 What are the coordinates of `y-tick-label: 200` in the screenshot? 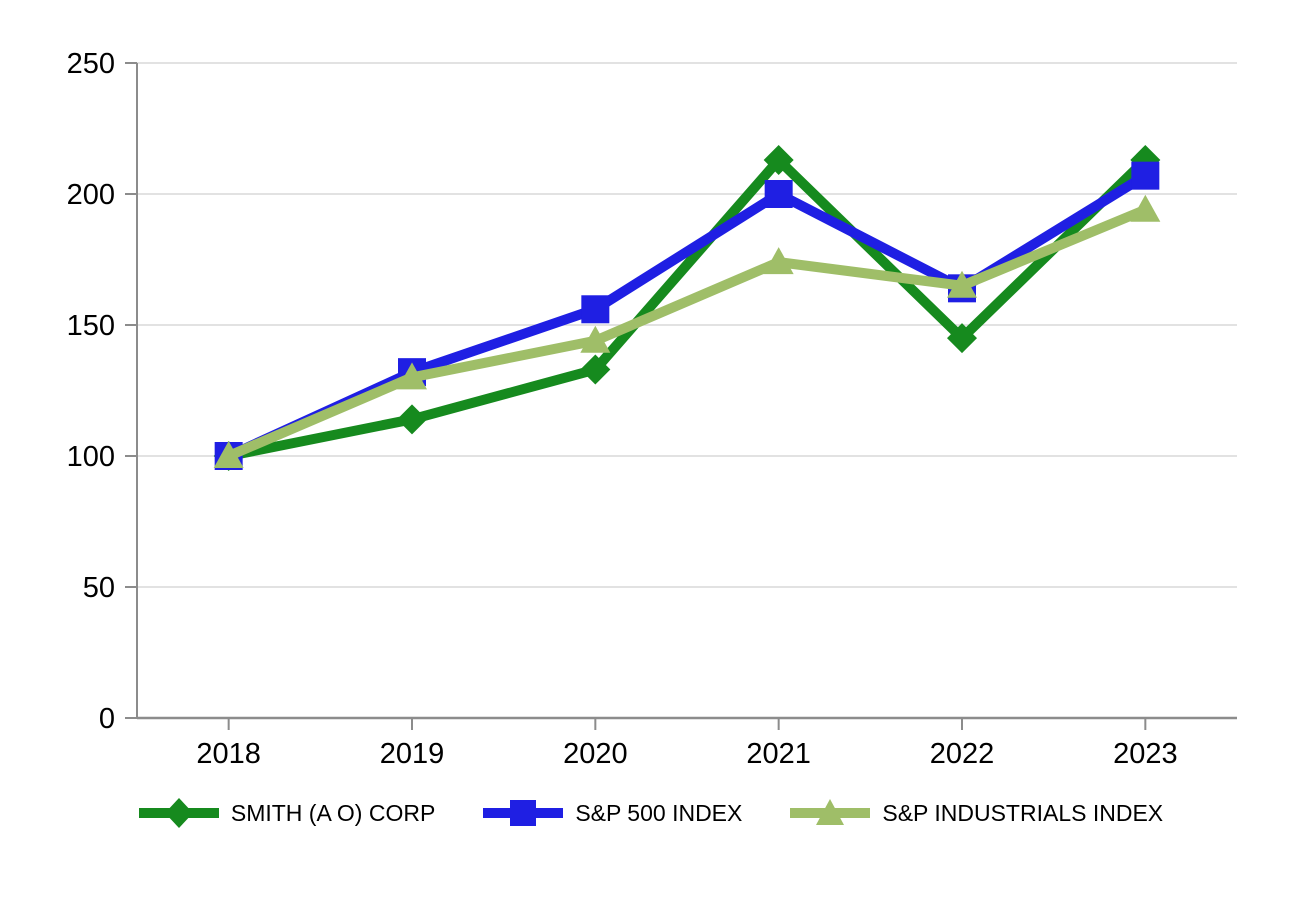 It's located at (91, 195).